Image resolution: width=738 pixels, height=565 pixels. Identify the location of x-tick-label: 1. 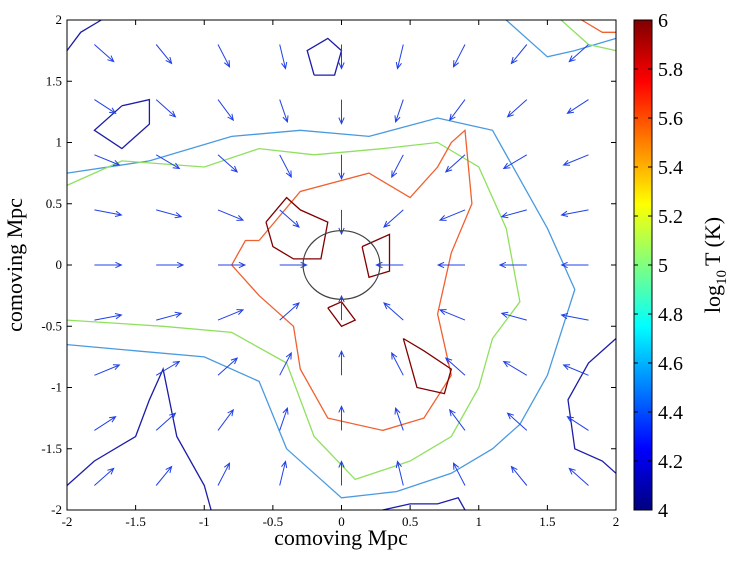
(479, 521).